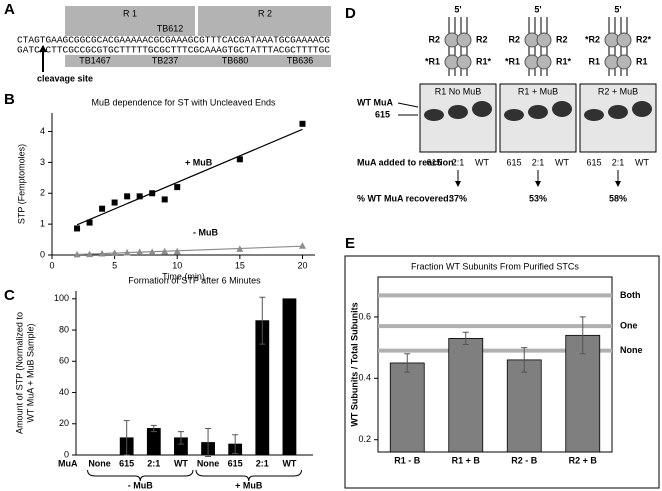  Describe the element at coordinates (140, 485) in the screenshot. I see `group-label: - MuB` at that location.